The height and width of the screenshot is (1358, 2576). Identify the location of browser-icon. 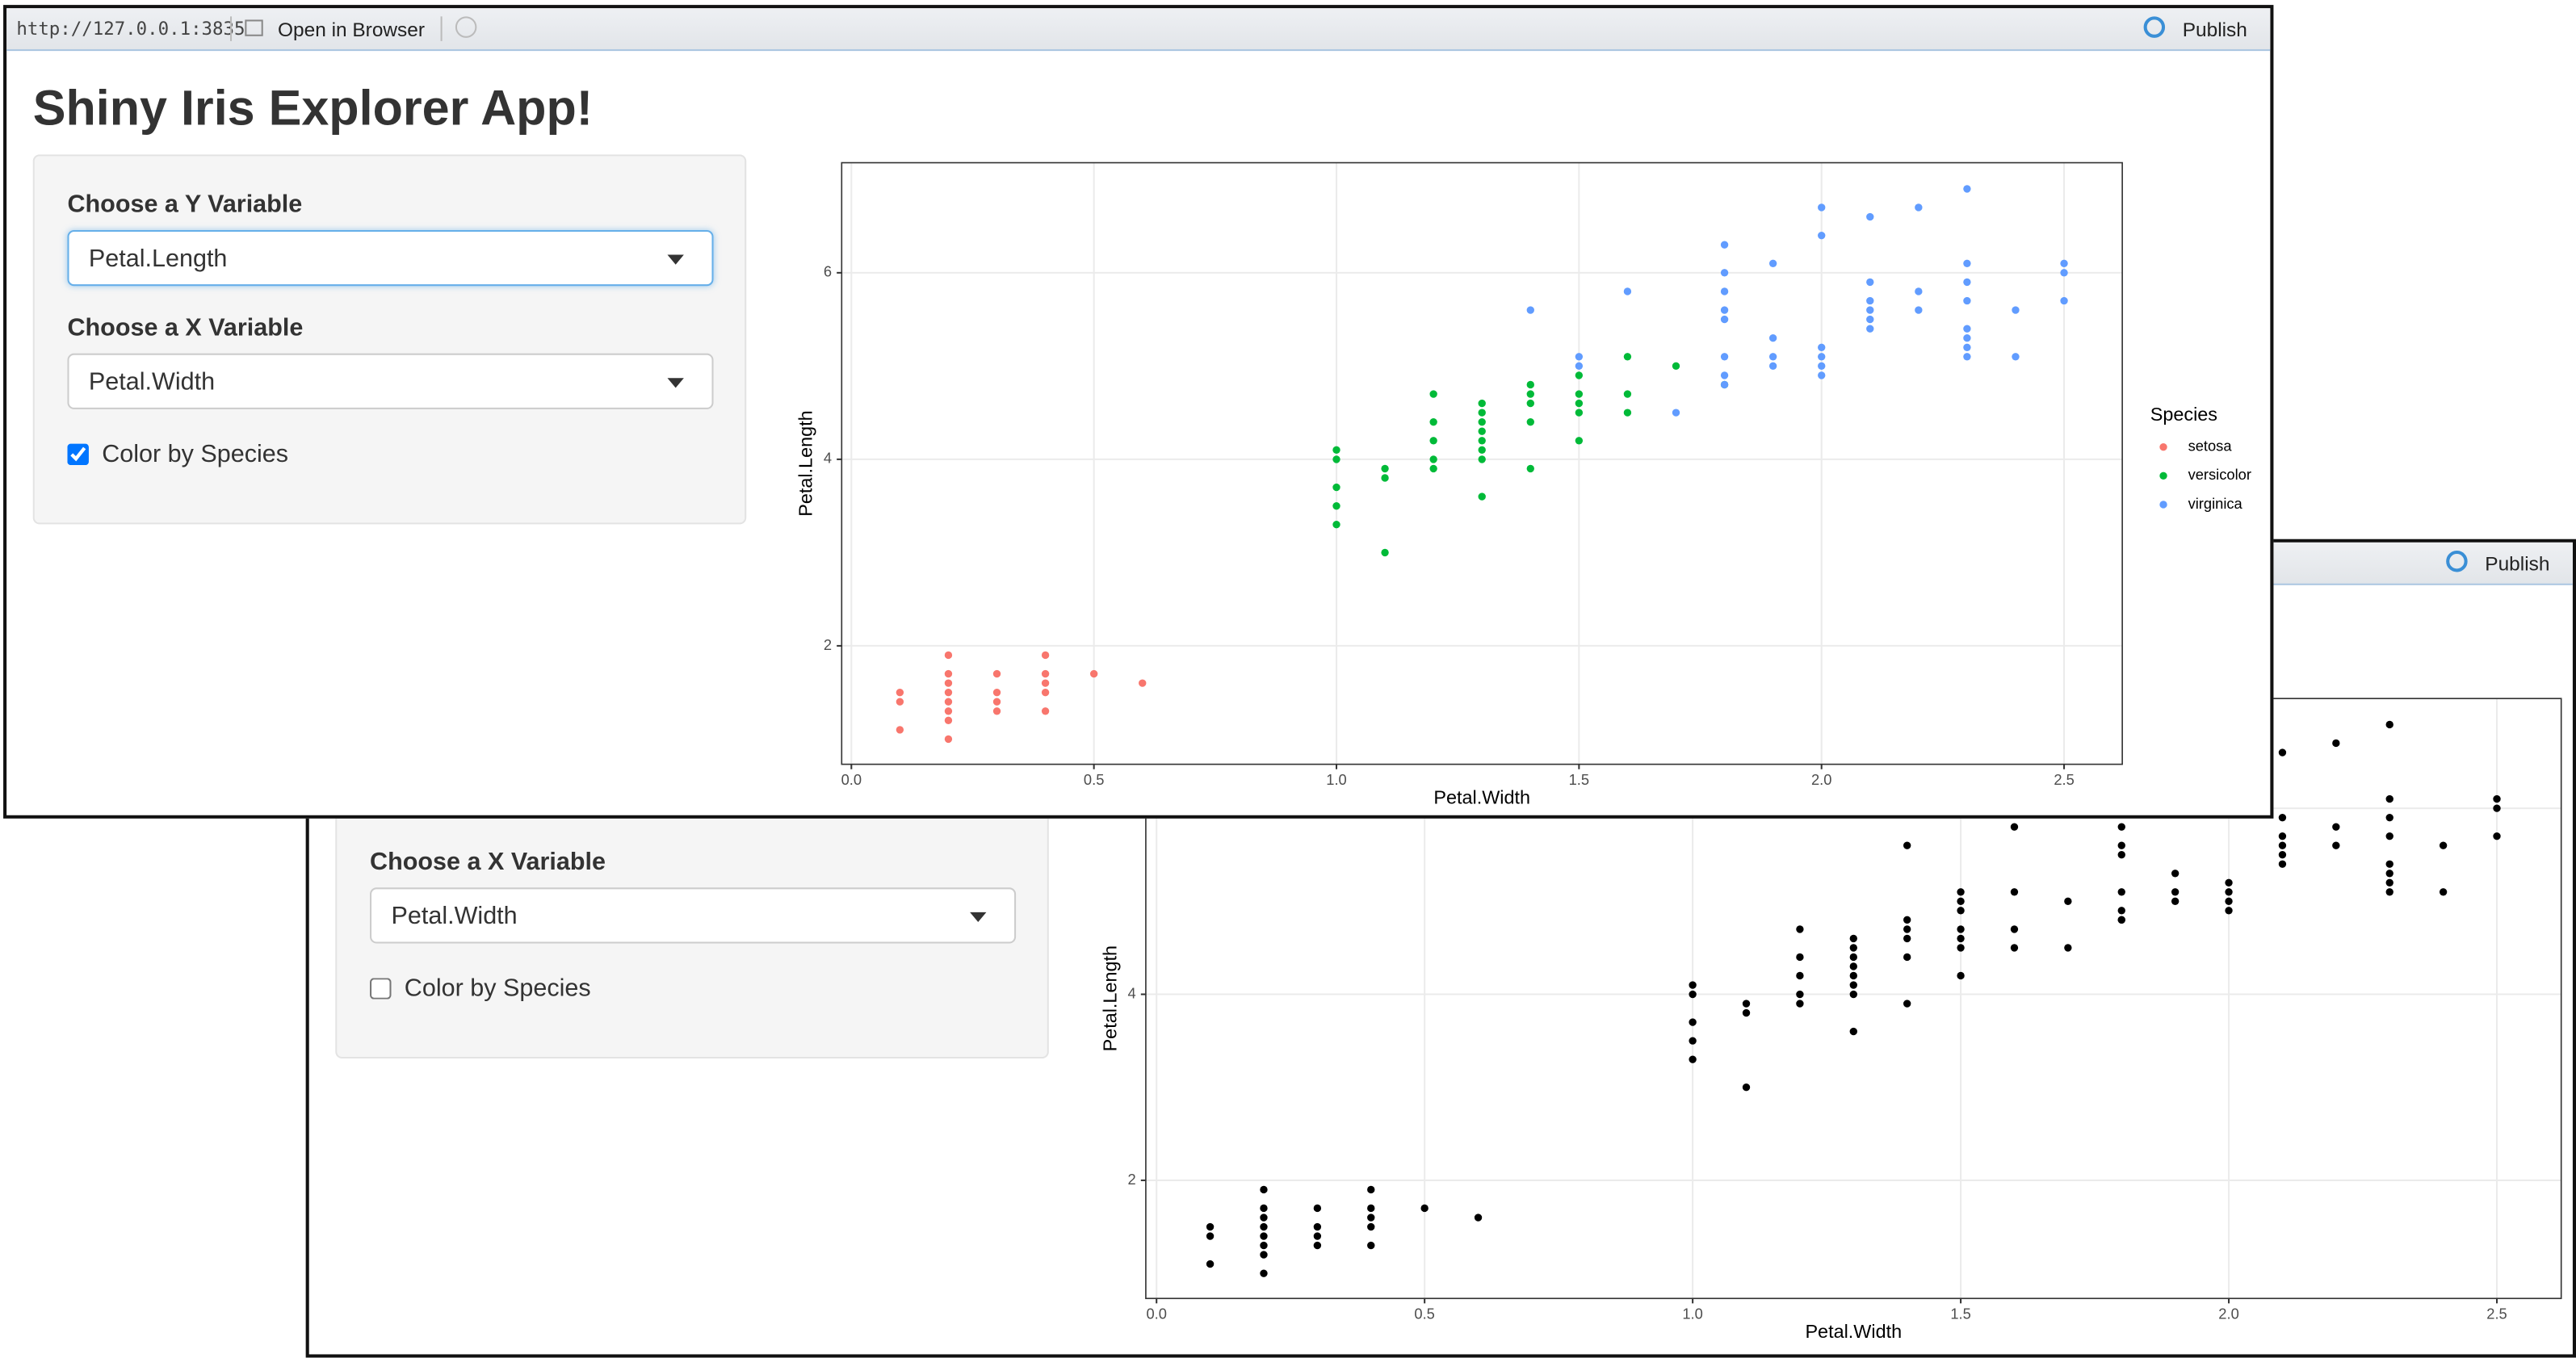
(254, 27).